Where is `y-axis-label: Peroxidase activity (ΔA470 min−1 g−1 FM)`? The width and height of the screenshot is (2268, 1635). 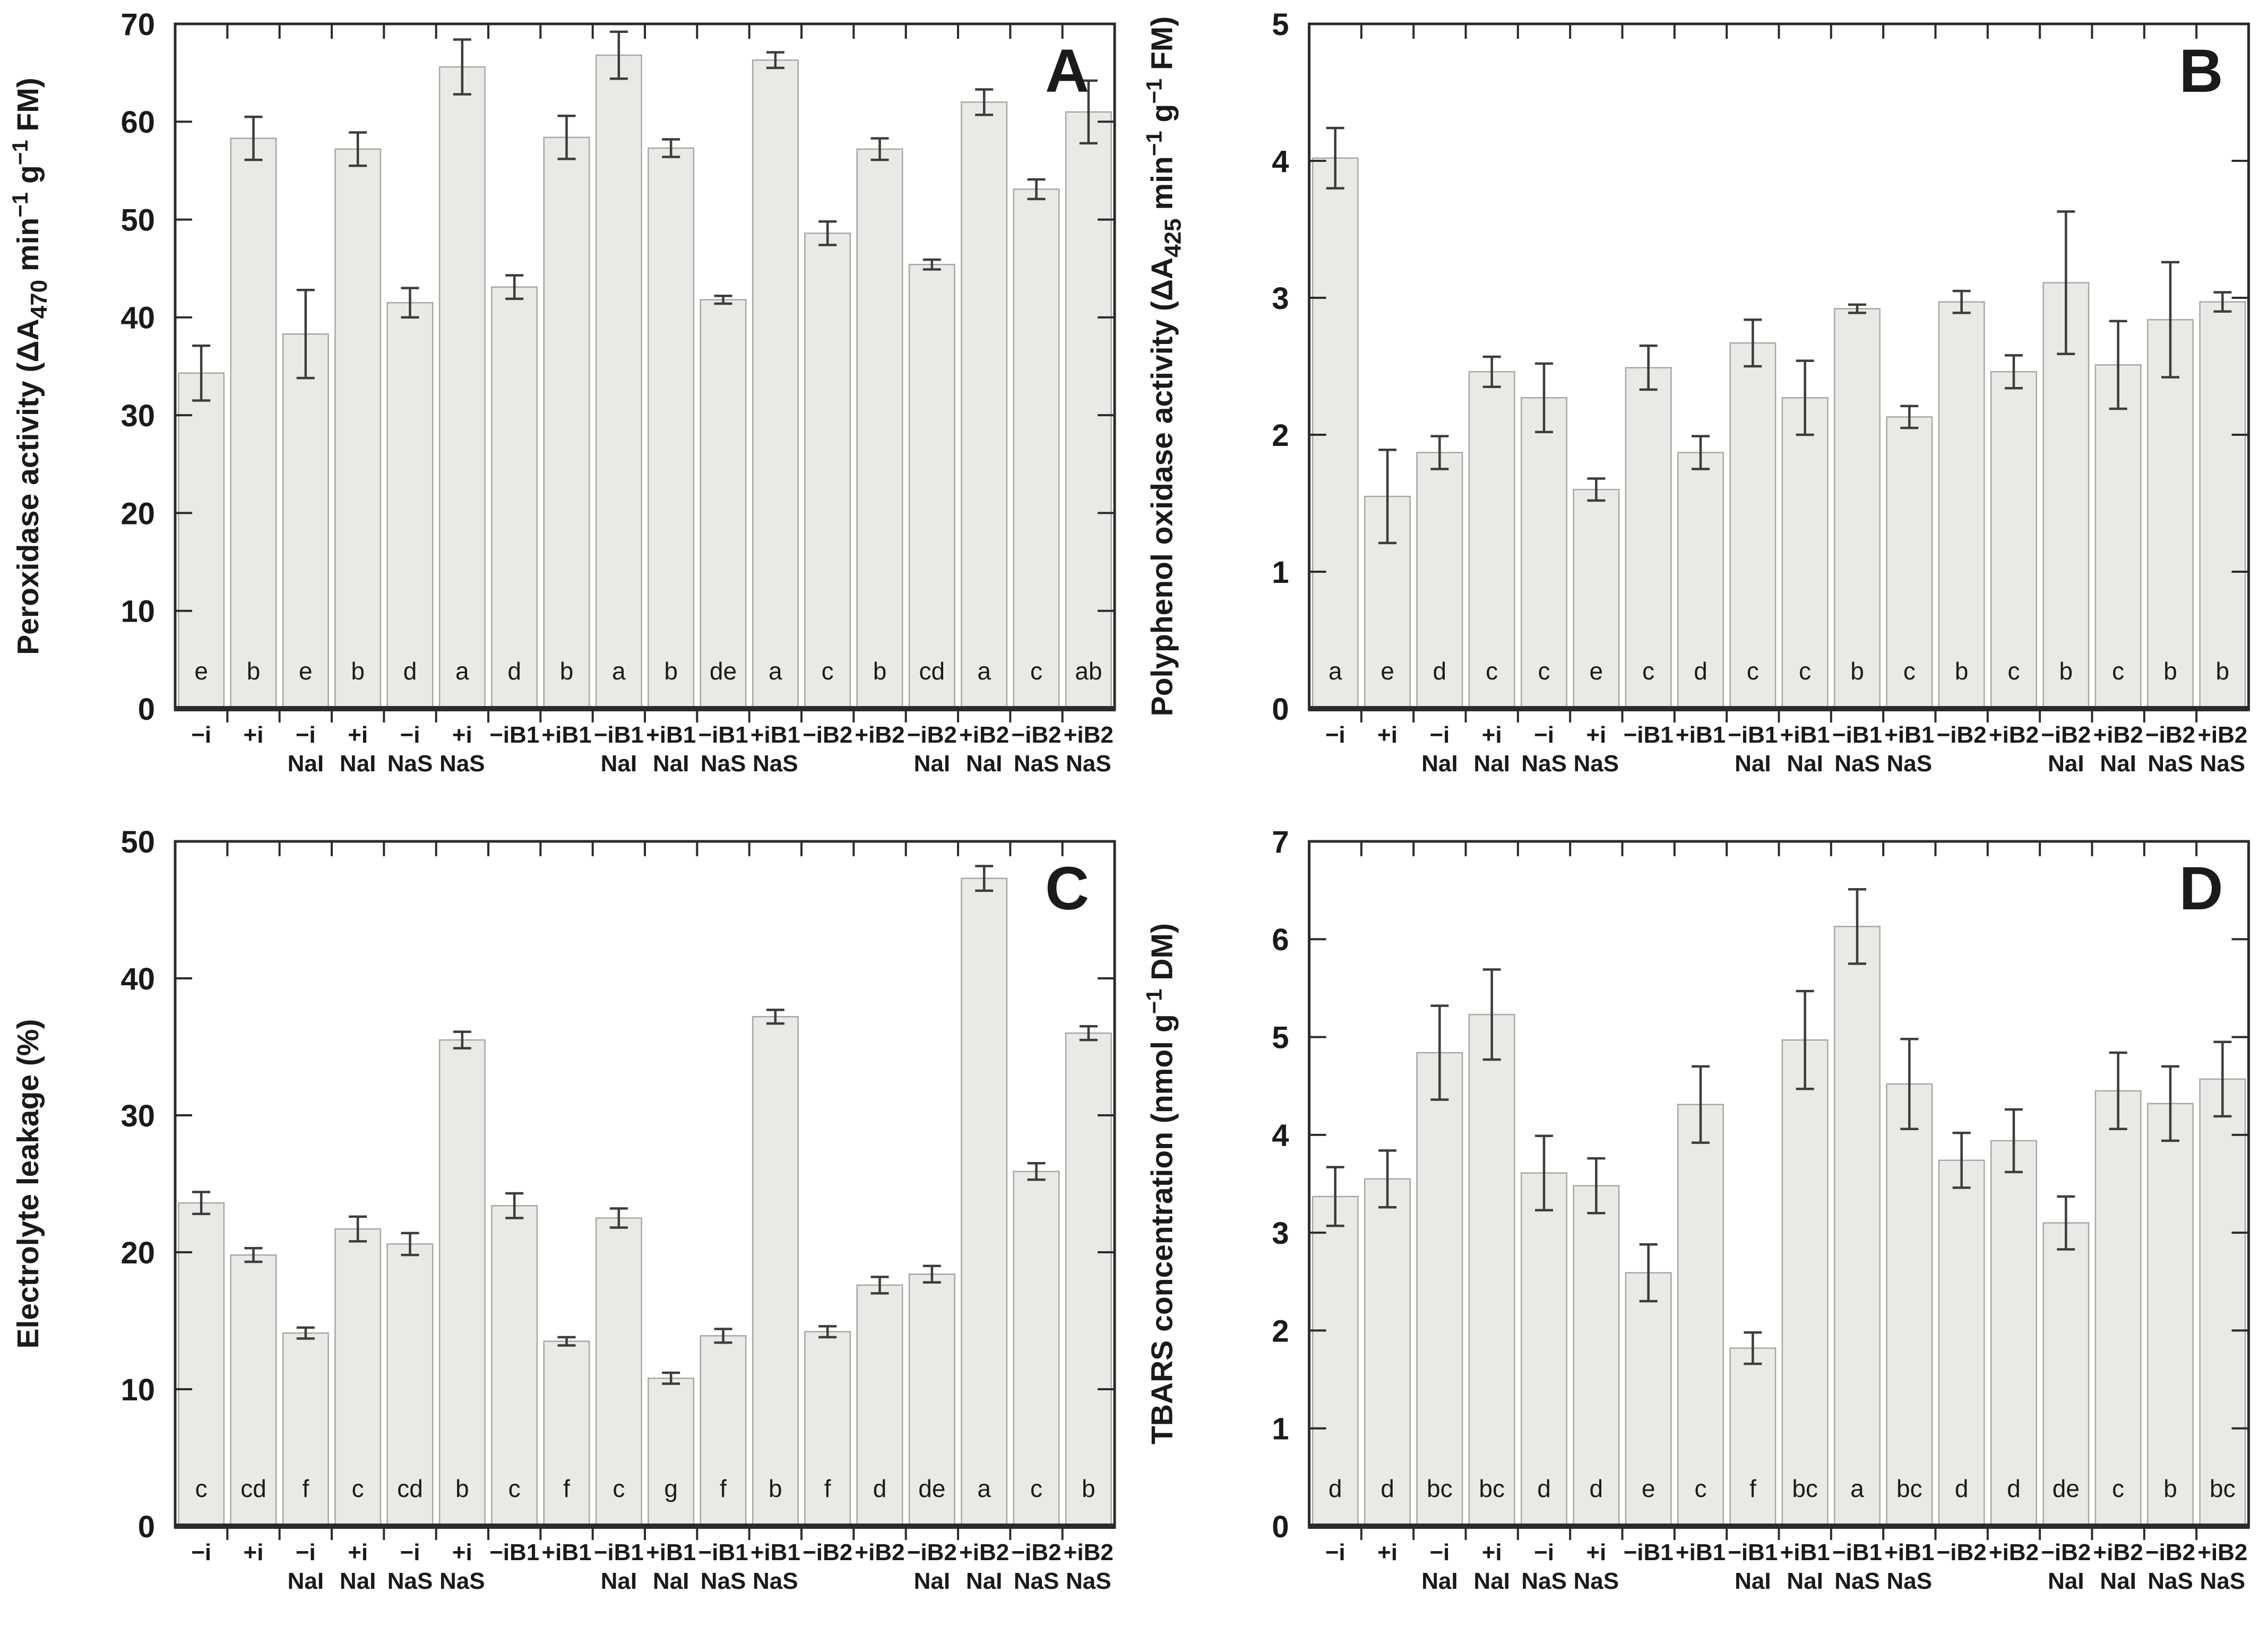 y-axis-label: Peroxidase activity (ΔA470 min−1 g−1 FM) is located at coordinates (29, 366).